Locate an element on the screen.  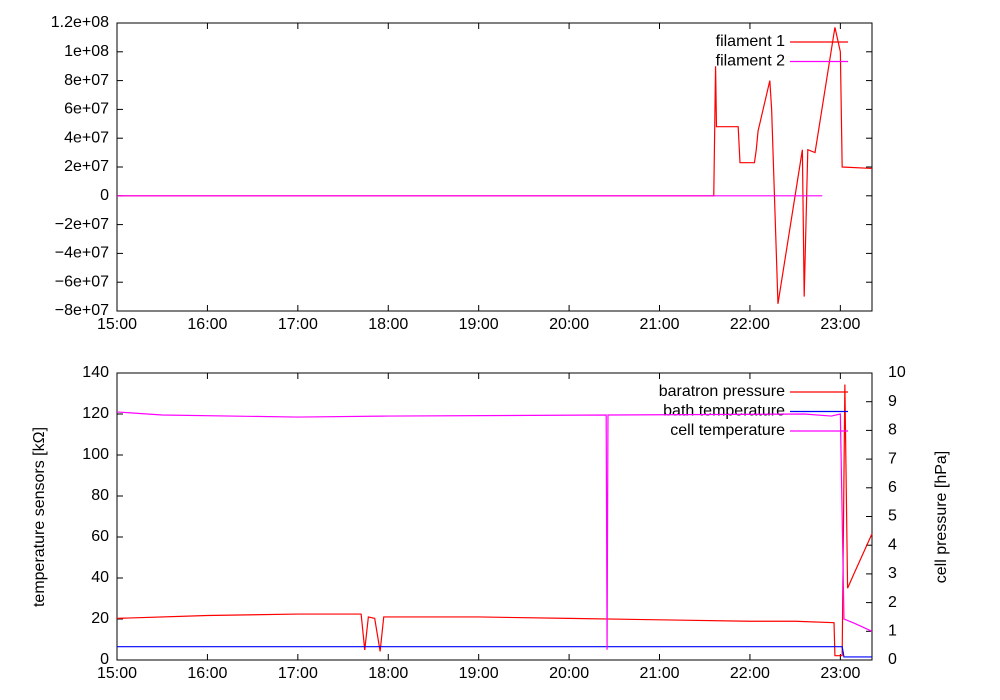
y-tick-label: −8e+07 is located at coordinates (82, 310).